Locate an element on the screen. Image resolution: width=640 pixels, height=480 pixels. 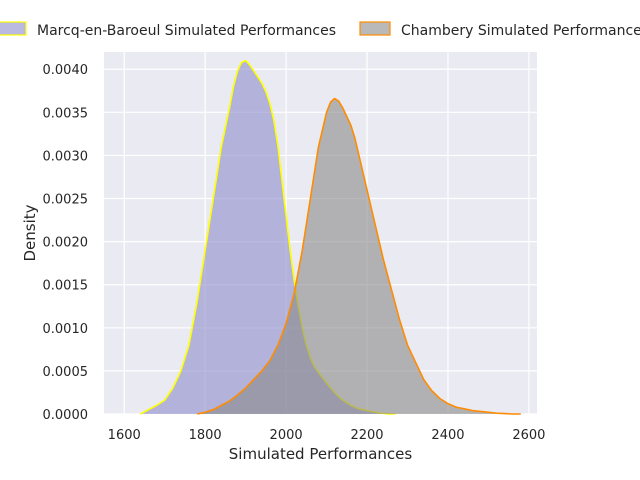
y-tick-label: 0.0020 is located at coordinates (66, 243).